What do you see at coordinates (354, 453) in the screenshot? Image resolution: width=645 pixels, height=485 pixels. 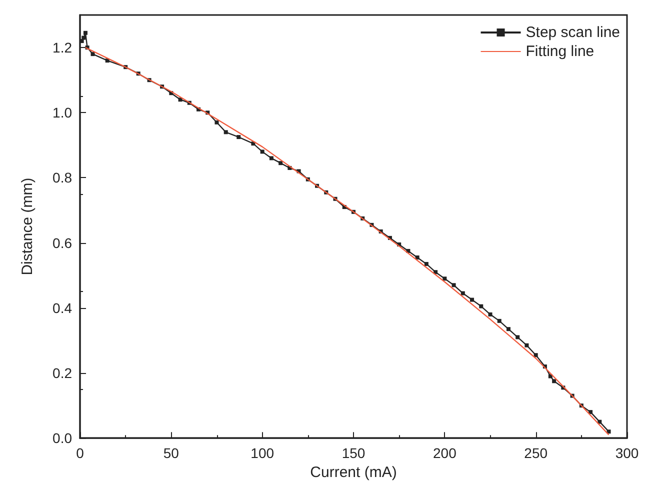 I see `x-tick-label: 150` at bounding box center [354, 453].